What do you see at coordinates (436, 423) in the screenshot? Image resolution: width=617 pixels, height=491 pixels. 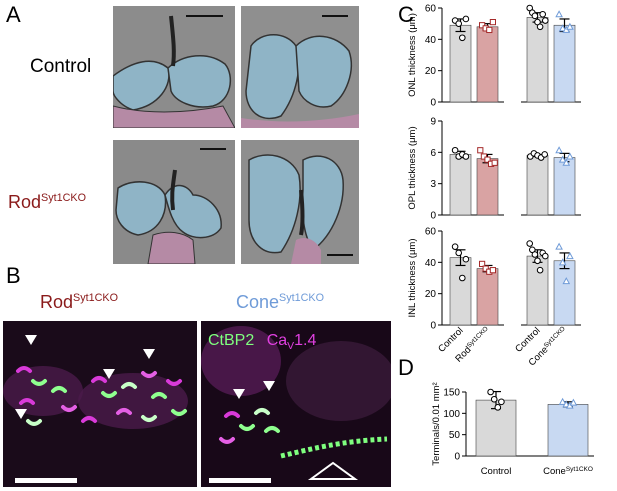 I see `y-axis-label: Terminals/0.01 mm²` at bounding box center [436, 423].